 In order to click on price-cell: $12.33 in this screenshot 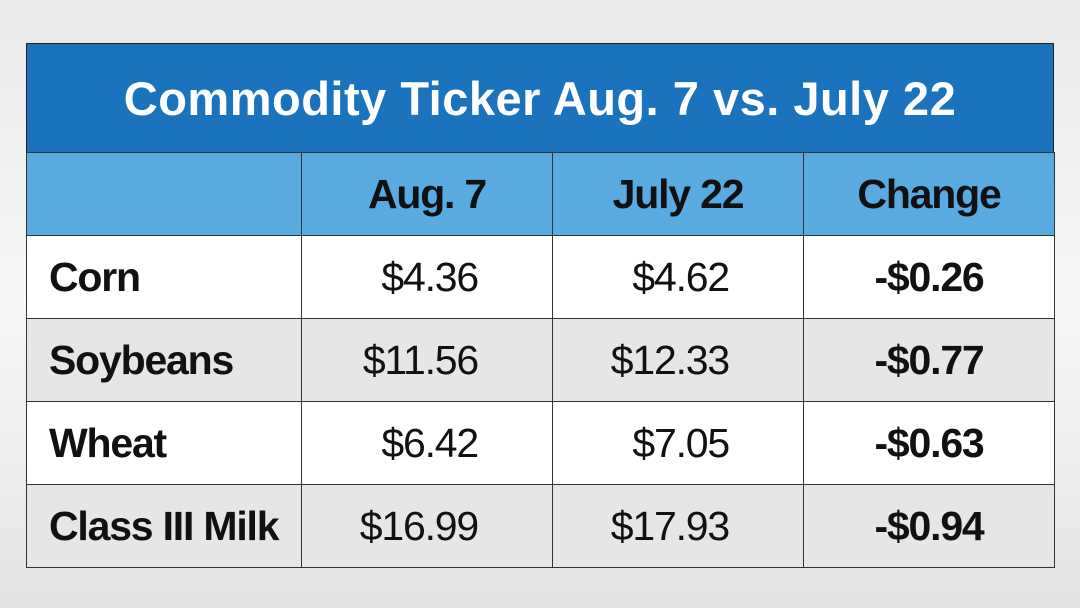, I will do `click(678, 360)`.